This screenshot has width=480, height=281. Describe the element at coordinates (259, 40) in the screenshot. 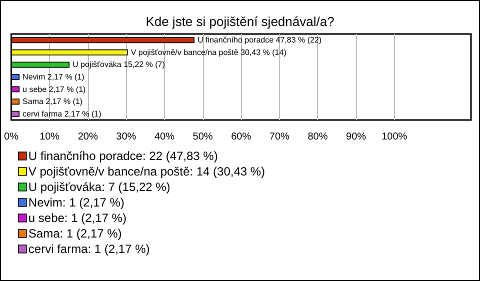

I see `data-label: U finančního poradce 47,83 % (22)` at that location.